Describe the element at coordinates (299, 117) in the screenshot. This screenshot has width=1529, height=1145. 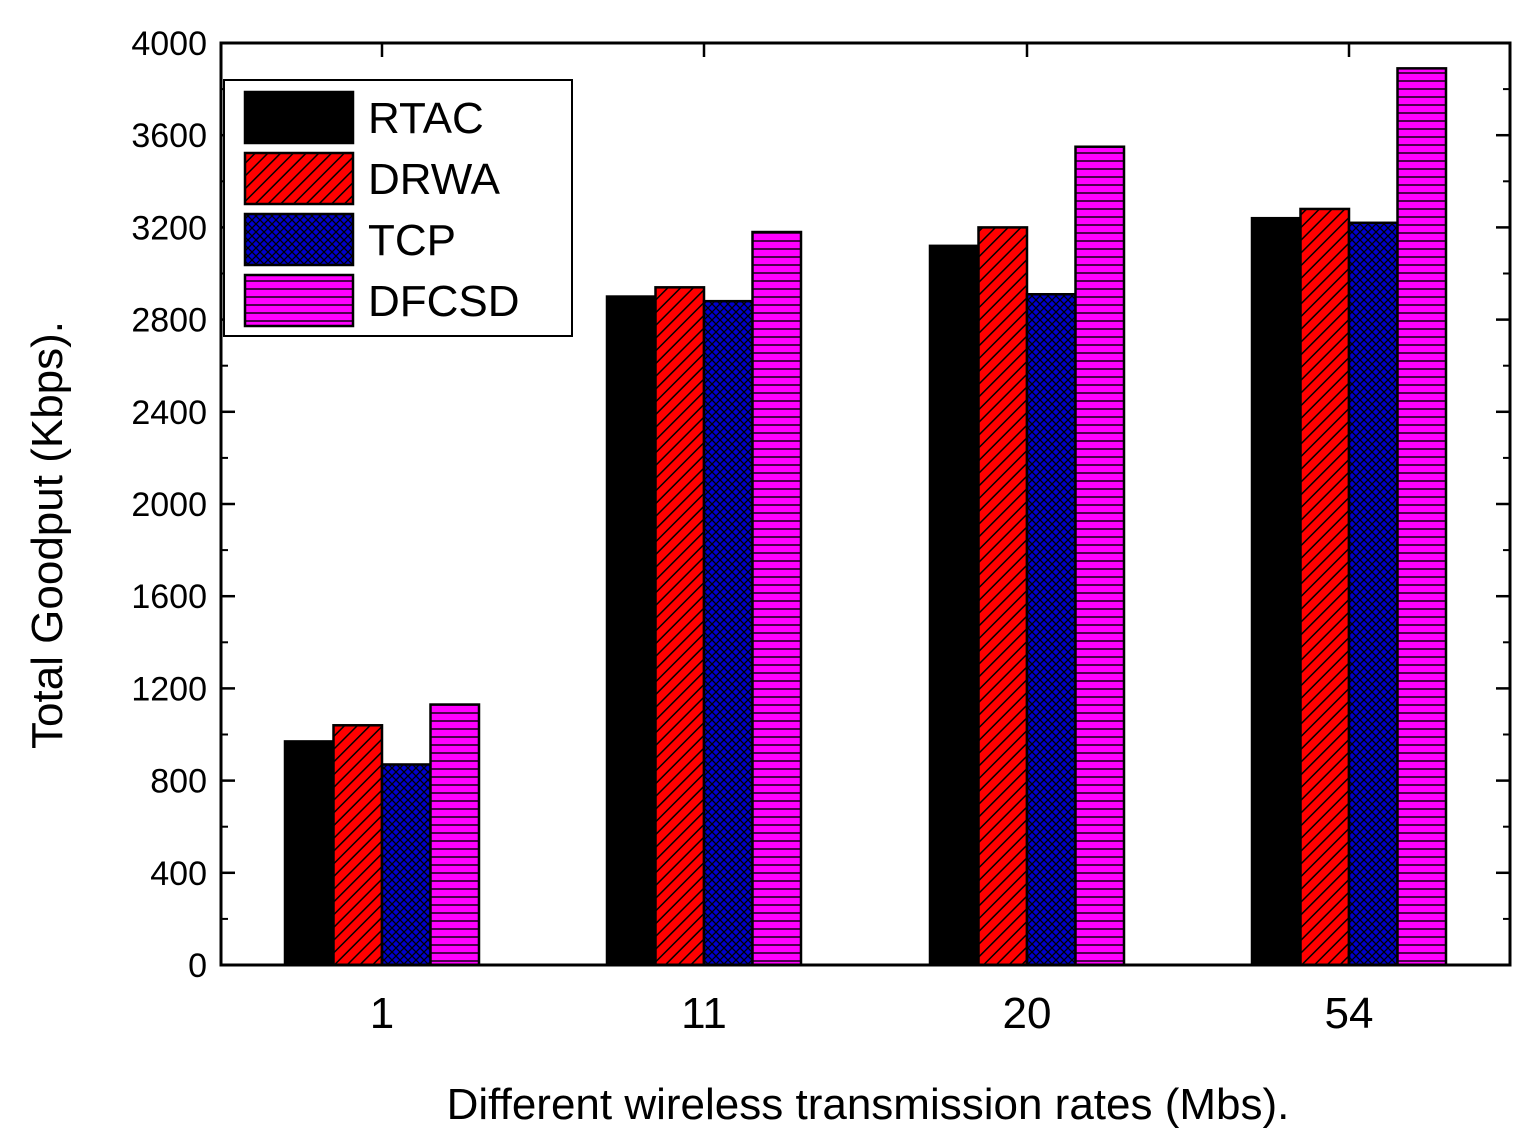
I see `legend-swatch-rtac` at that location.